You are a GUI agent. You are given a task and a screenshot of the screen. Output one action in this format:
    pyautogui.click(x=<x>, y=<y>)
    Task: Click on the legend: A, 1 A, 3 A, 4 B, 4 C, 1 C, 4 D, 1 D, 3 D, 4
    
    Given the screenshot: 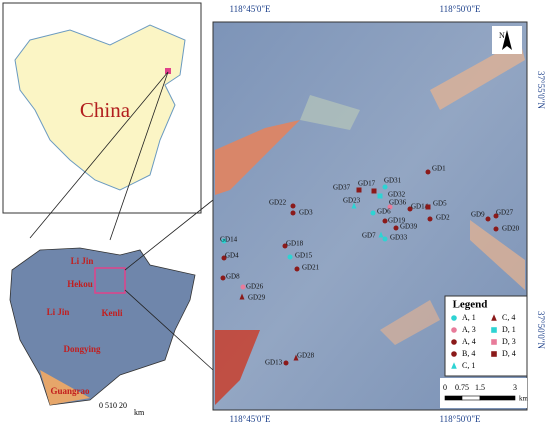 What is the action you would take?
    pyautogui.click(x=483, y=341)
    